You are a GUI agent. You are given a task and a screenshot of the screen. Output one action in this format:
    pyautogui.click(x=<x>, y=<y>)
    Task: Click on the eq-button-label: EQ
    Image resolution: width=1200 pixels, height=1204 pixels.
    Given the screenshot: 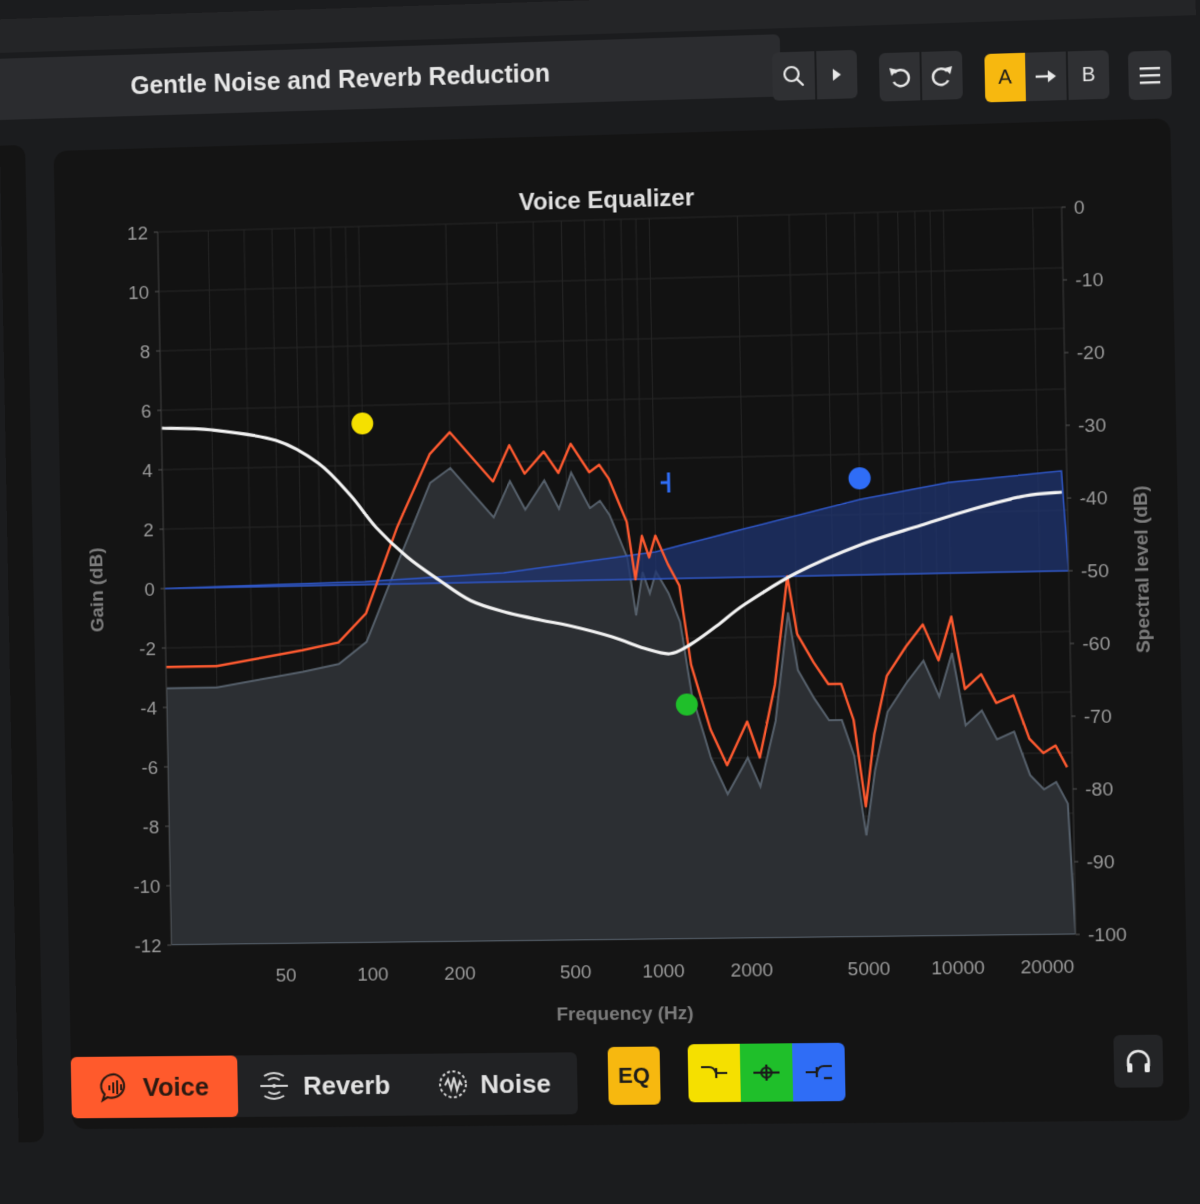 What is the action you would take?
    pyautogui.click(x=634, y=1076)
    